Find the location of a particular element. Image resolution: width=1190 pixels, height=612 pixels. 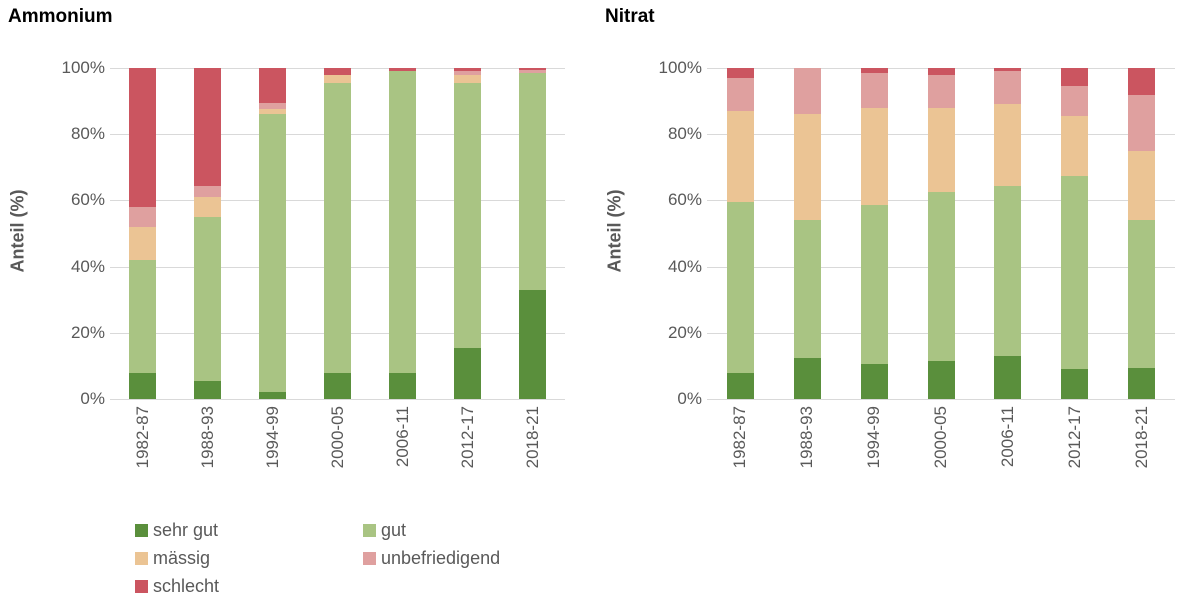

x-tick-label: 1982-87 is located at coordinates (740, 437).